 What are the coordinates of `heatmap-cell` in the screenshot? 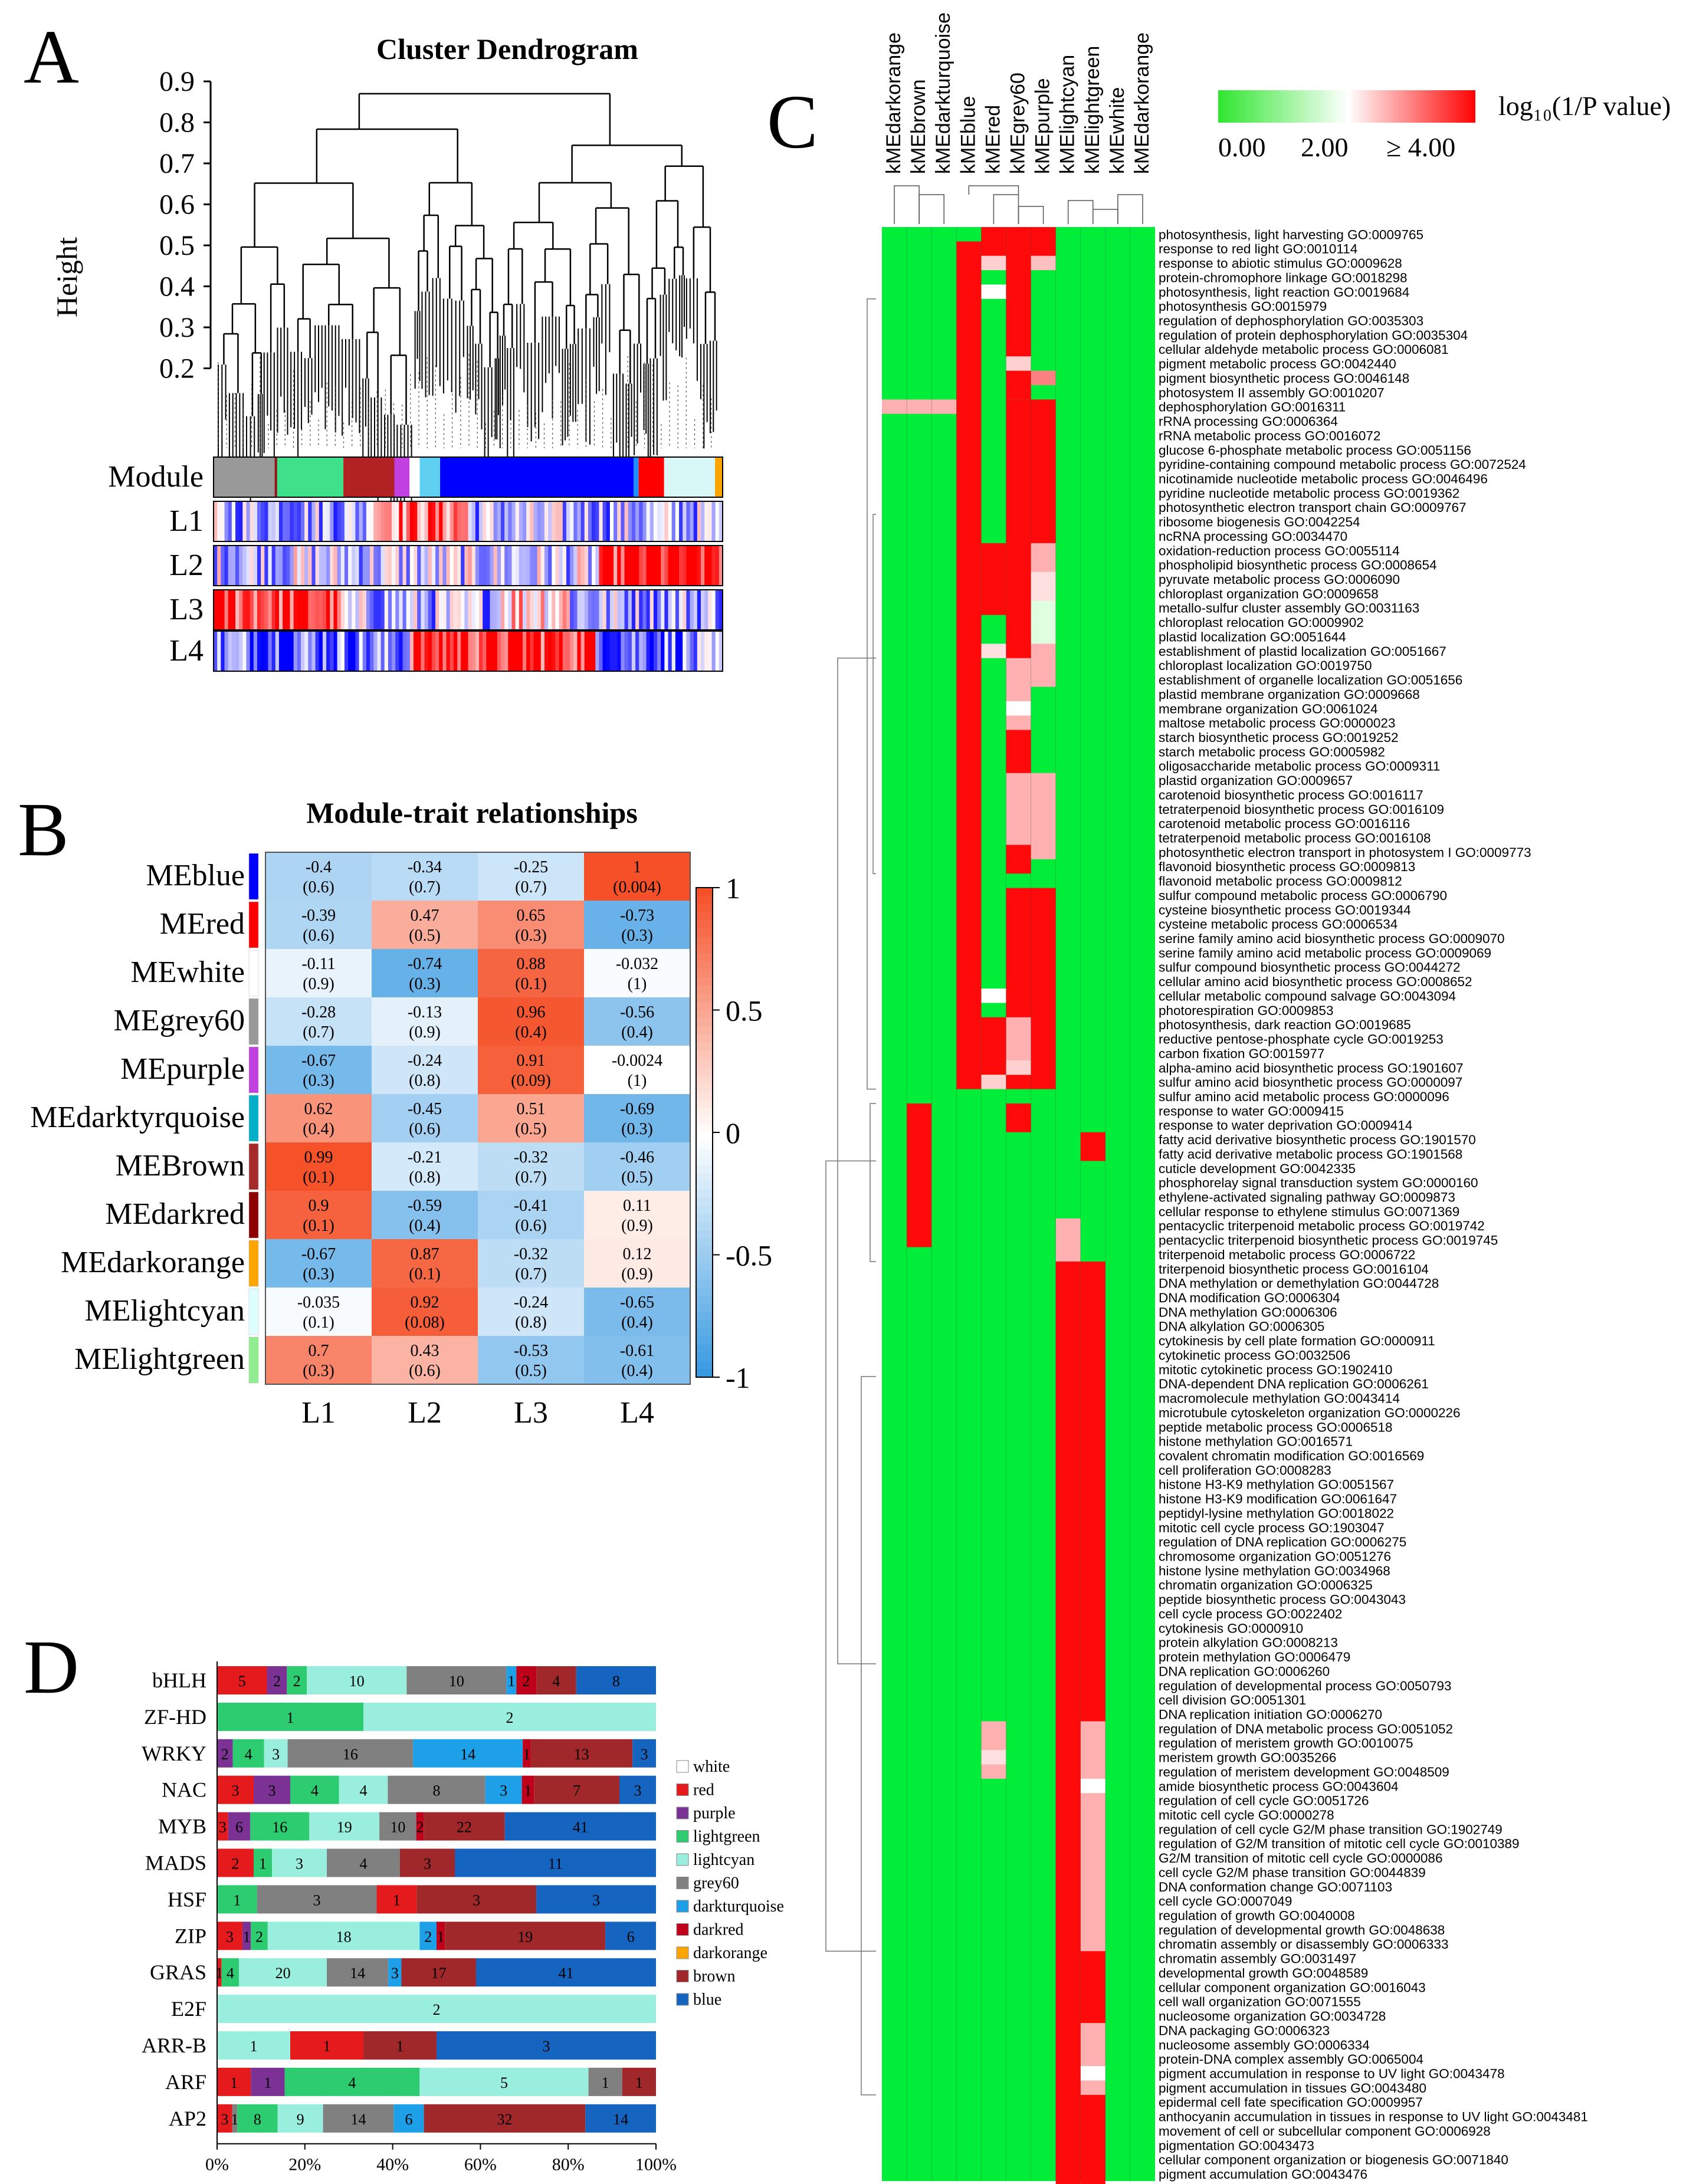 It's located at (425, 1166).